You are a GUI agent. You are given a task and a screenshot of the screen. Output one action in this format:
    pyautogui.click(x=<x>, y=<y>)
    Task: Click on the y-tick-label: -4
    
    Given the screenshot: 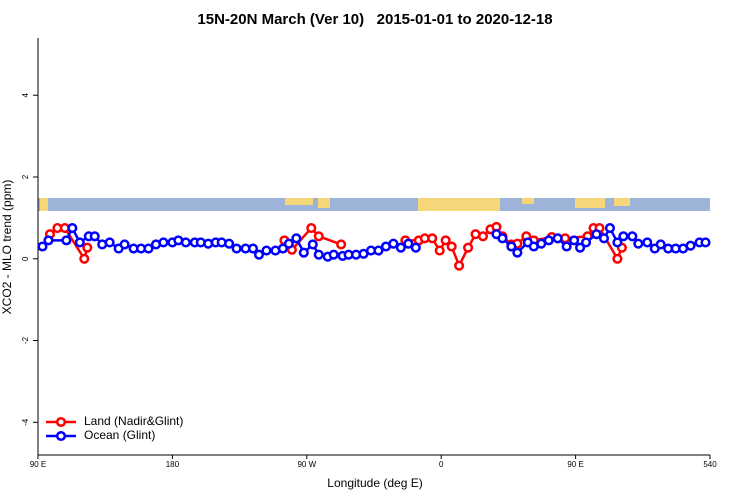 What is the action you would take?
    pyautogui.click(x=25, y=422)
    